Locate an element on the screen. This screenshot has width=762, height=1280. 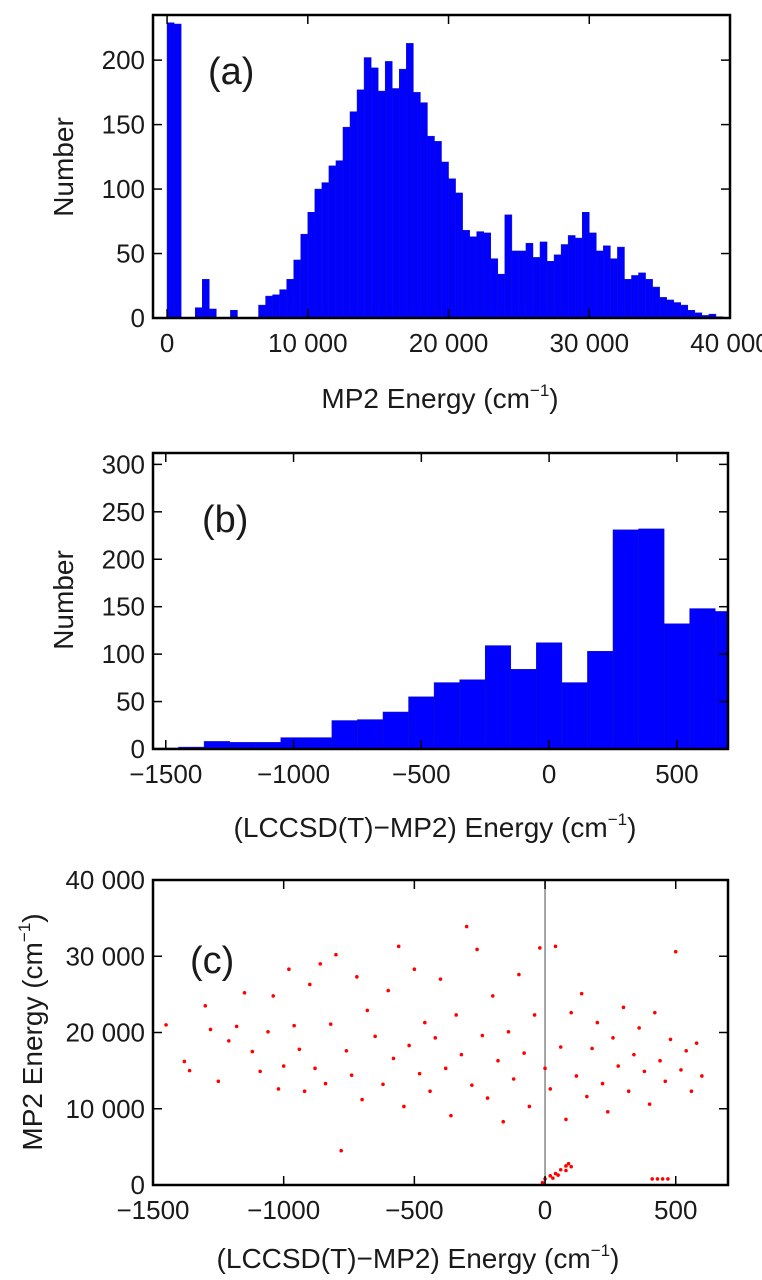
x-tick-label: 40 000 is located at coordinates (726, 343).